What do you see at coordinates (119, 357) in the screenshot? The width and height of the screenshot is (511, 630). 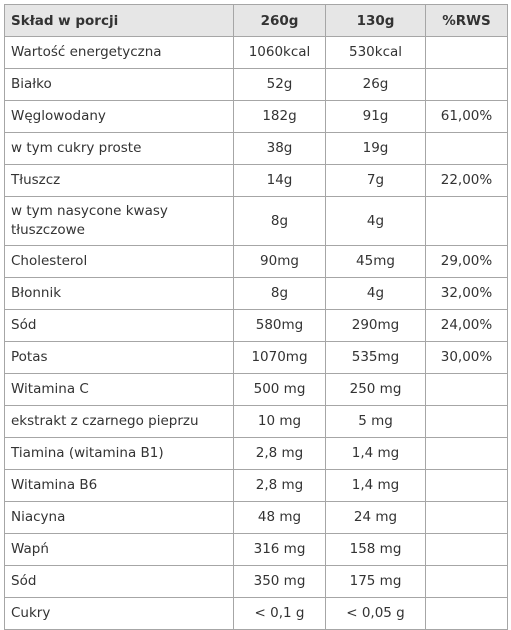 I see `row-label: Potas` at bounding box center [119, 357].